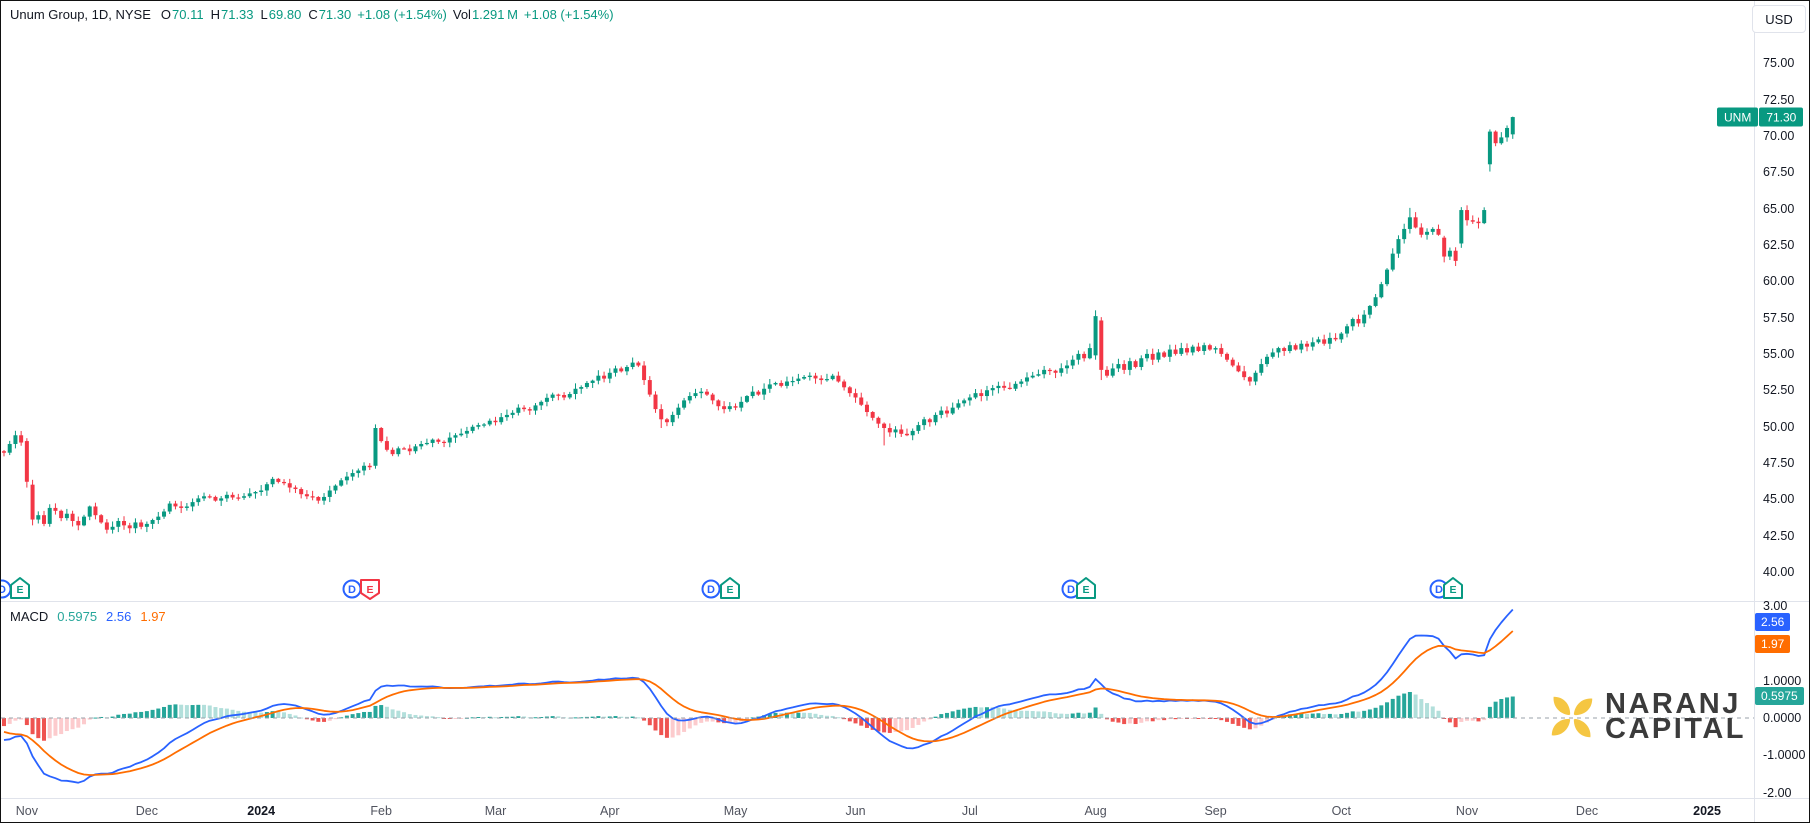 The height and width of the screenshot is (823, 1810). Describe the element at coordinates (1341, 811) in the screenshot. I see `time-axis-label: Oct` at that location.